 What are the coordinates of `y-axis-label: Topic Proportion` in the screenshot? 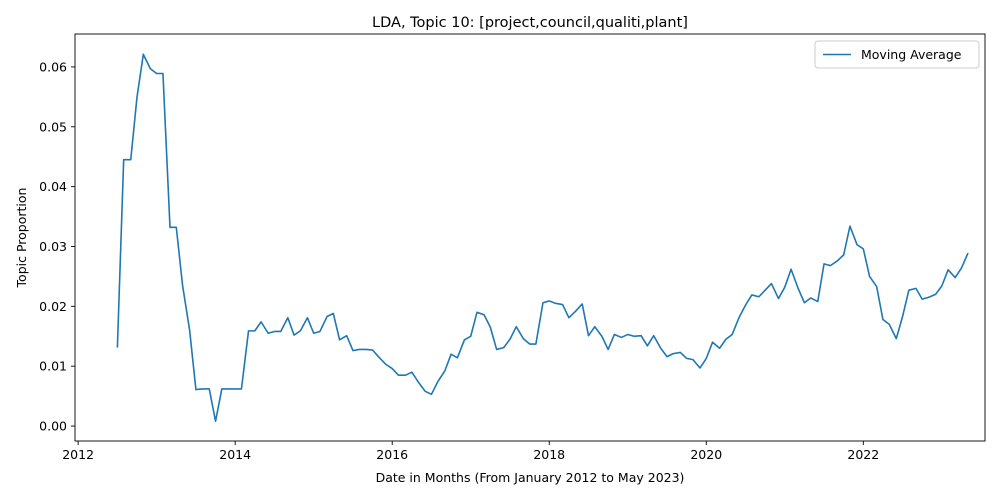 It's located at (21, 238).